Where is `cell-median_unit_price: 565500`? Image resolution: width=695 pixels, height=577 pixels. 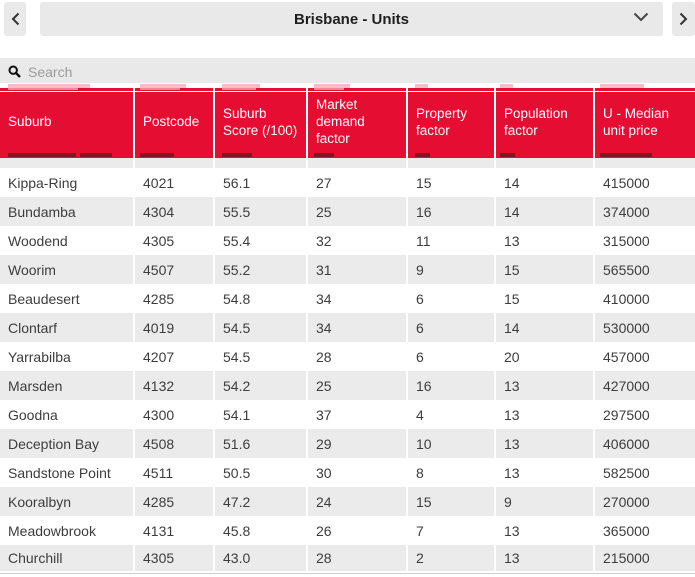
cell-median_unit_price: 565500 is located at coordinates (644, 269).